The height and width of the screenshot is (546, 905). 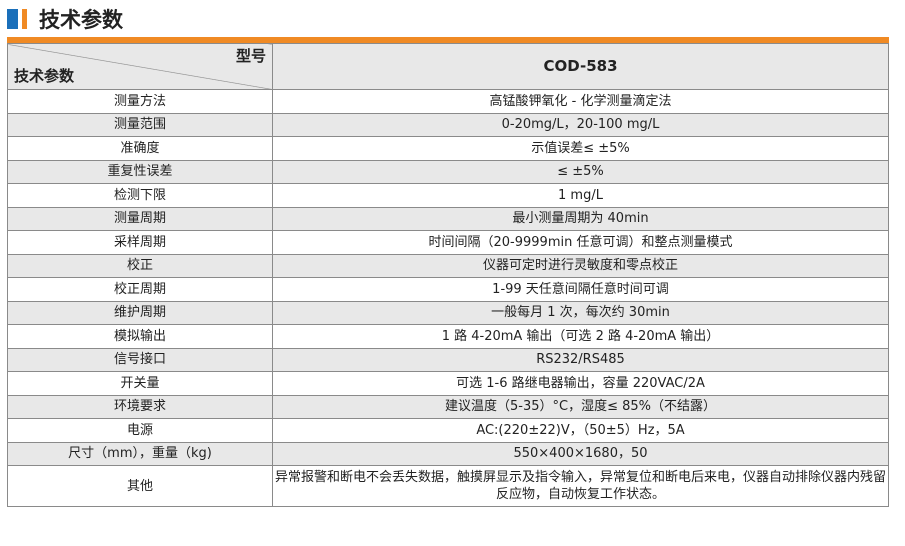 What do you see at coordinates (580, 242) in the screenshot?
I see `param-value: 时间间隔（20-9999min 任意可调）和整点测量模式` at bounding box center [580, 242].